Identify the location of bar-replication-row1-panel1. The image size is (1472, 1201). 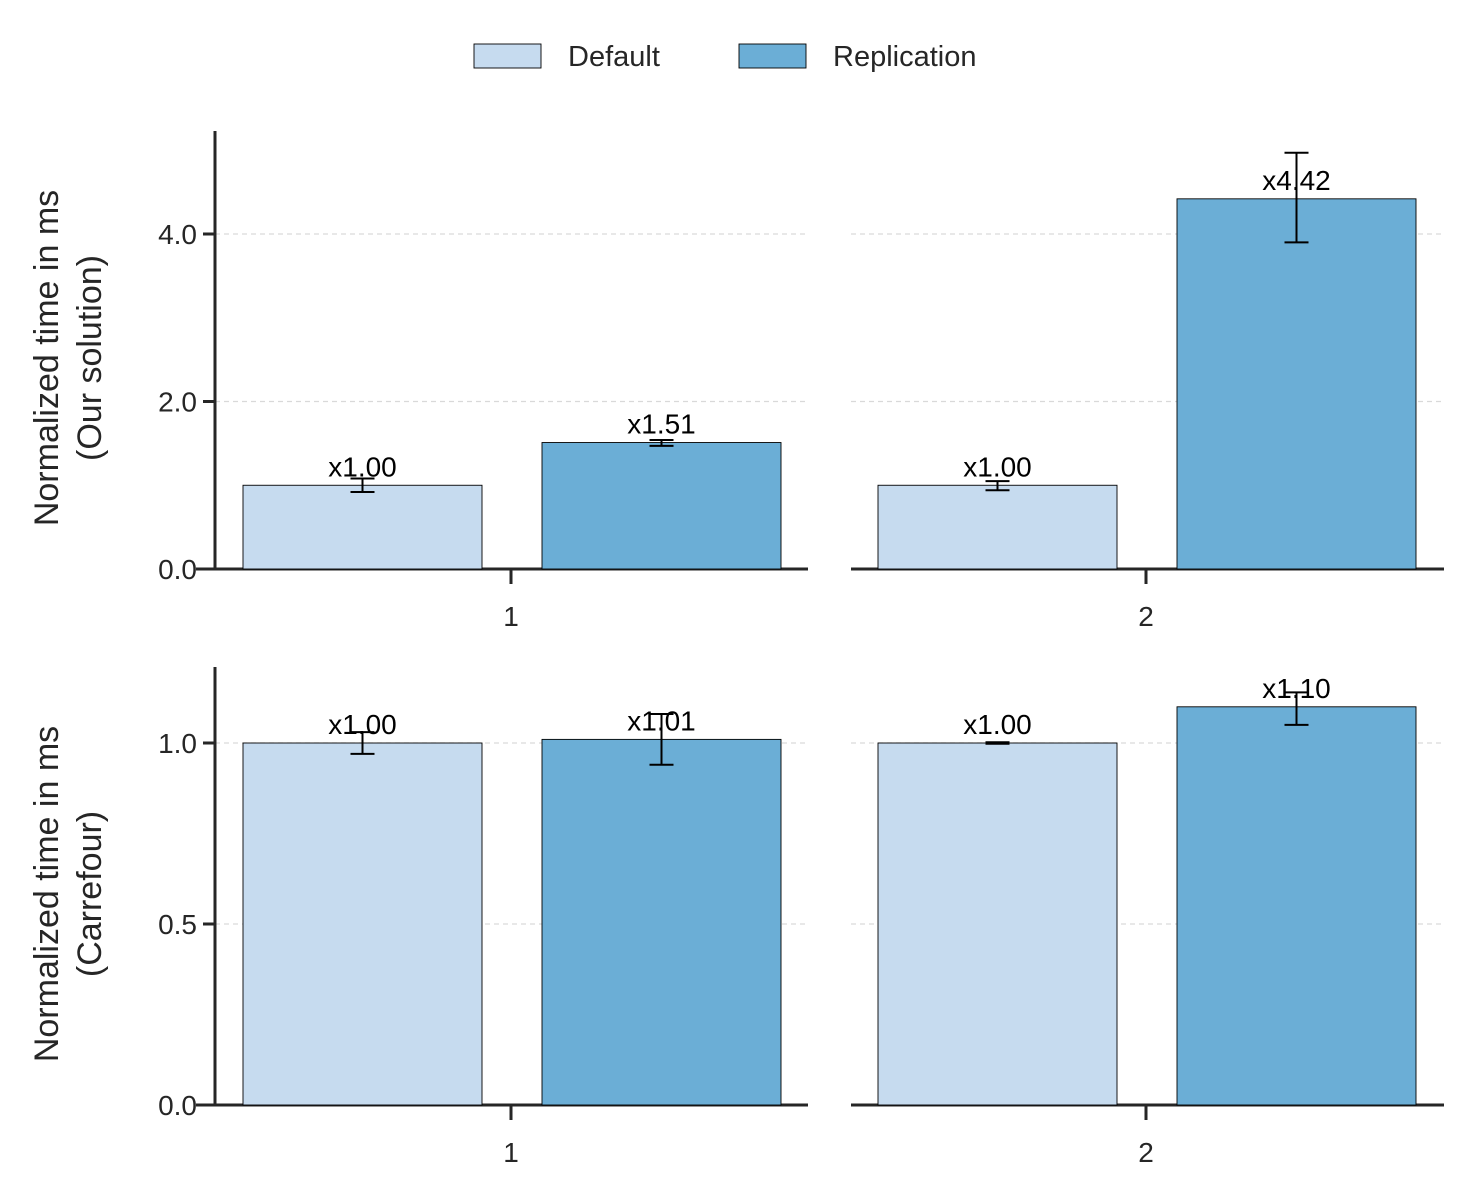
(661, 506).